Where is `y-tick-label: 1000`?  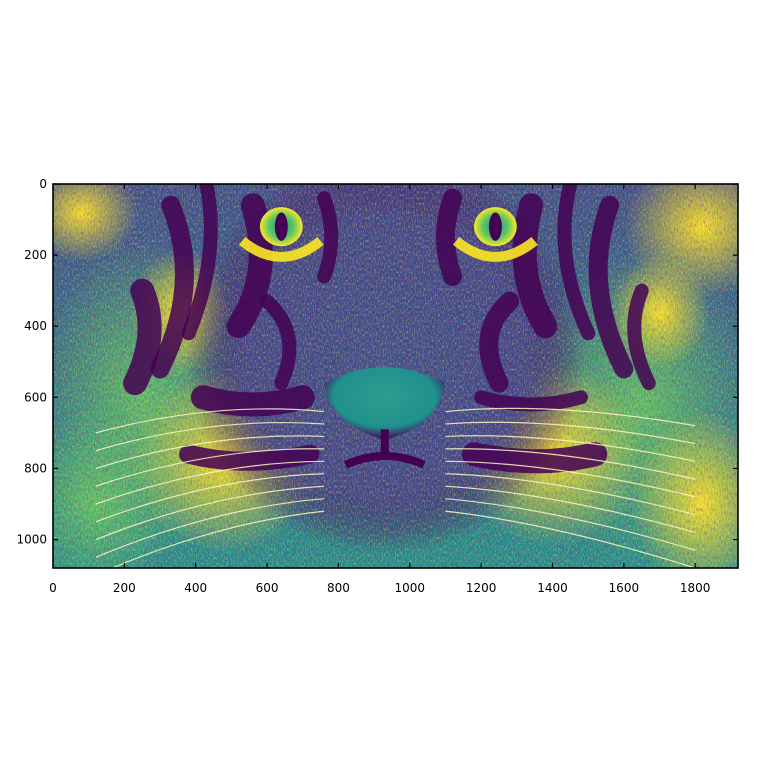 y-tick-label: 1000 is located at coordinates (31, 540).